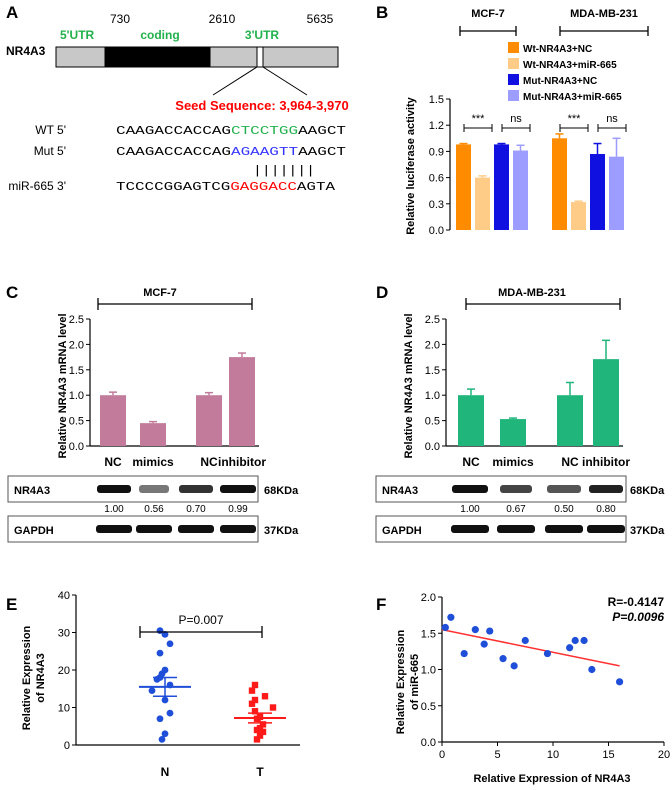 This screenshot has height=790, width=672. What do you see at coordinates (501, 187) in the screenshot?
I see `b-bar-Mut-NR4A3+NC` at bounding box center [501, 187].